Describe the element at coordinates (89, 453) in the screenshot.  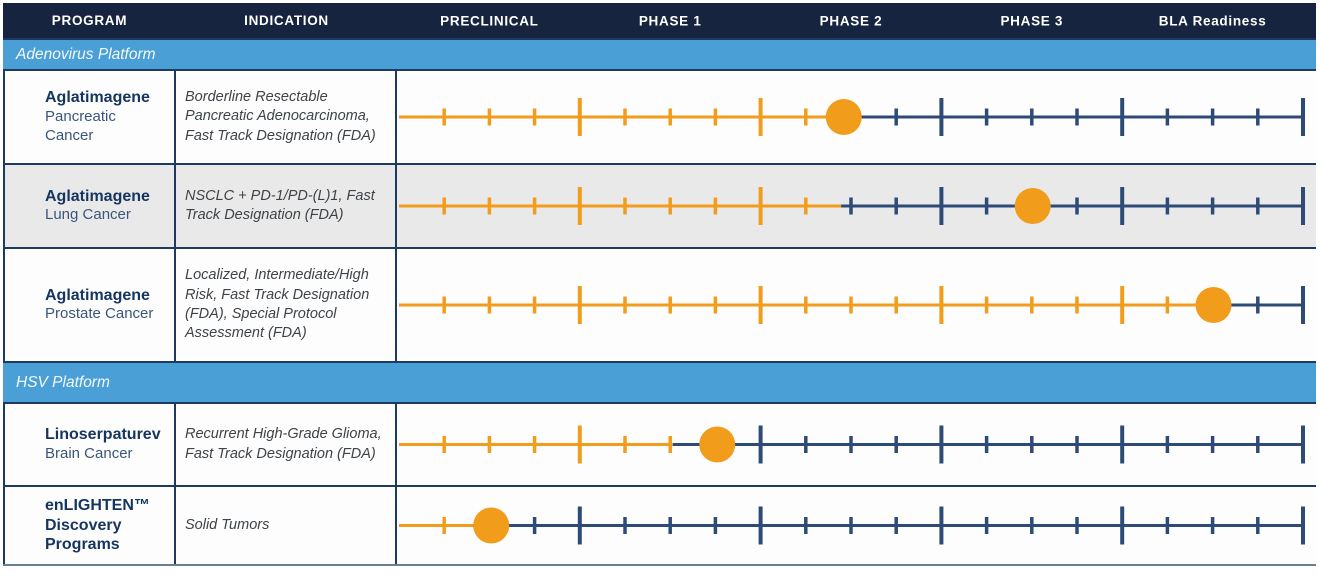
I see `program-cancer-type: Brain Cancer` at that location.